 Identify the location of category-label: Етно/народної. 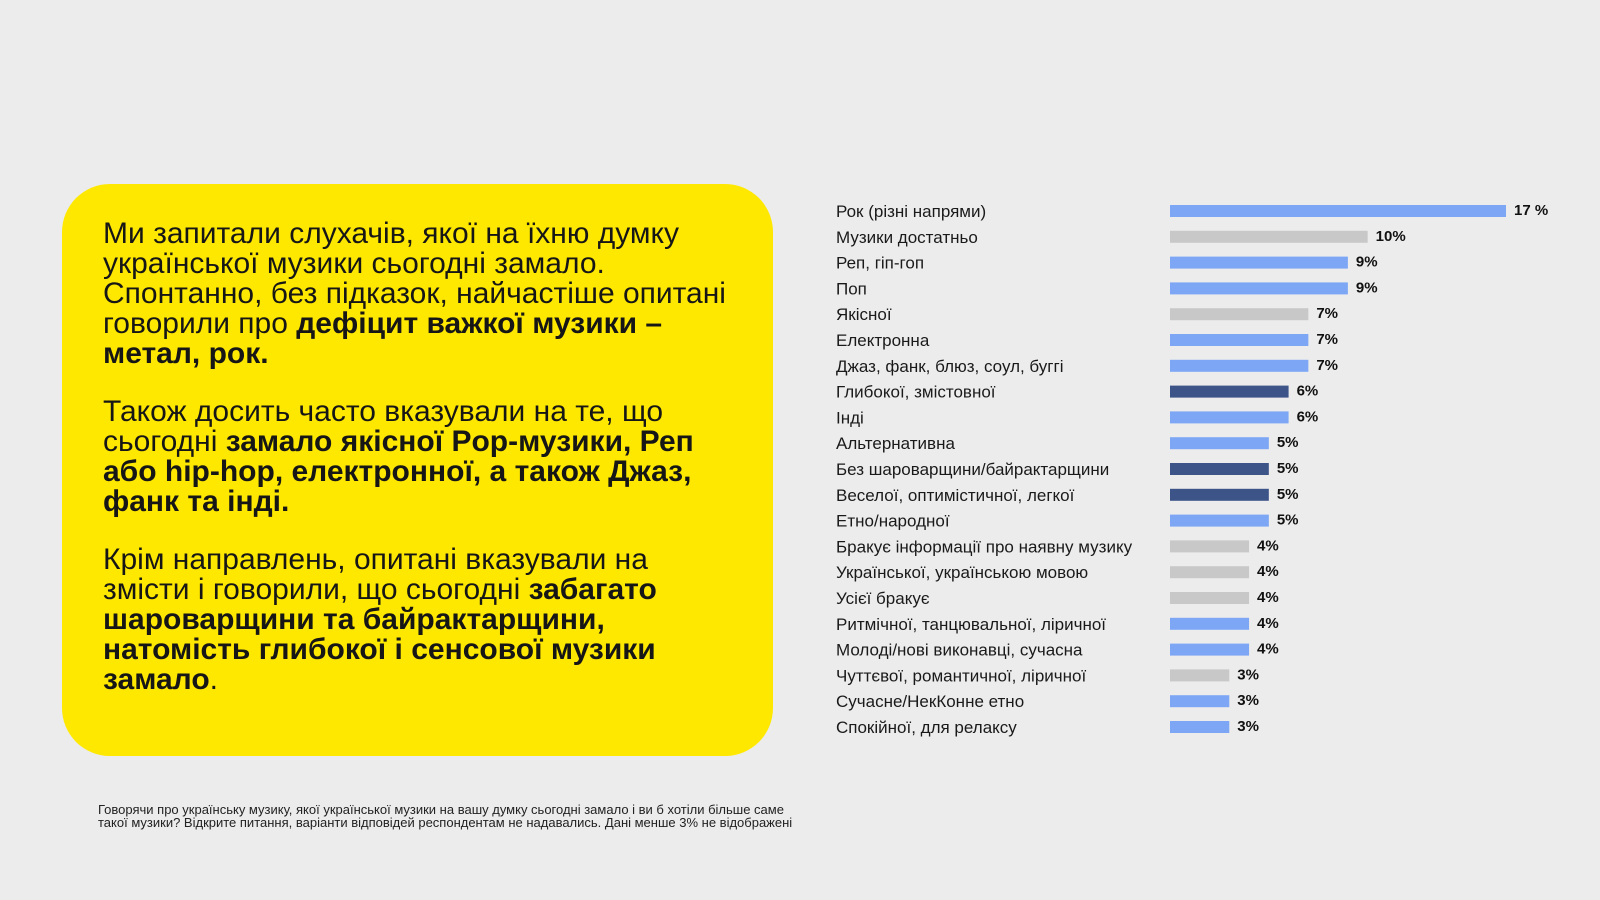
(893, 521).